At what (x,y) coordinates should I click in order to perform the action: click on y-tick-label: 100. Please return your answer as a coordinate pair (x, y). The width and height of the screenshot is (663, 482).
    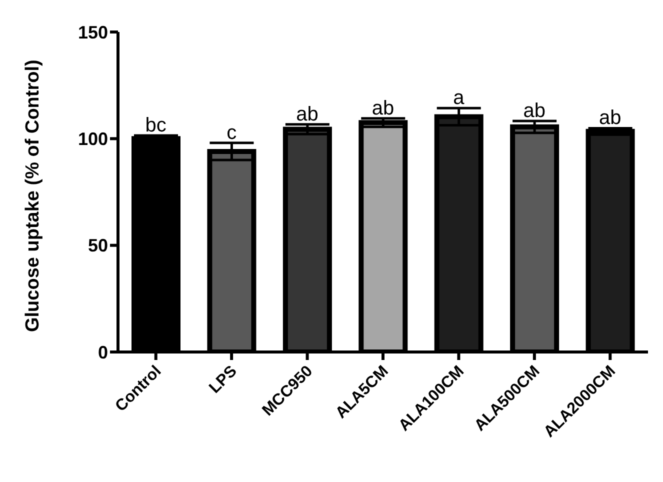
    Looking at the image, I should click on (93, 139).